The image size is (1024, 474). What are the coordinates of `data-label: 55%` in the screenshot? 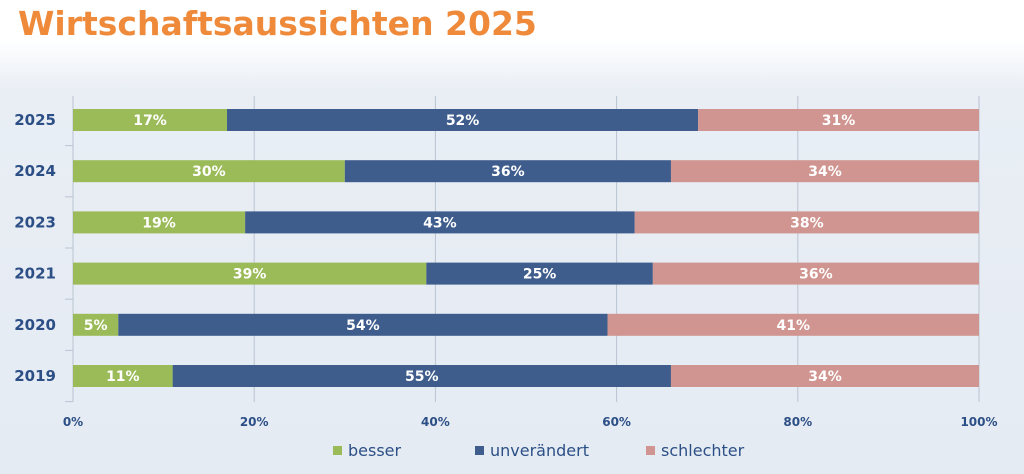 It's located at (422, 377).